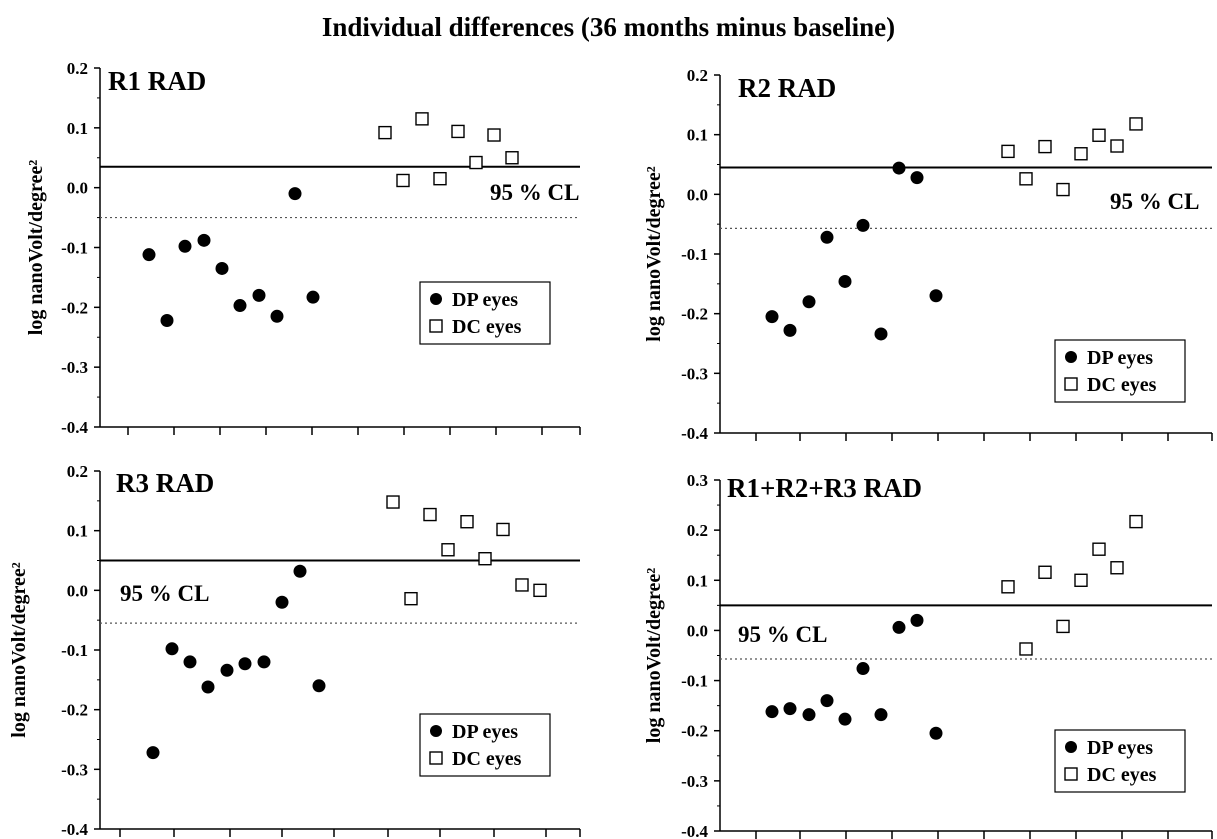 This screenshot has width=1217, height=839. I want to click on panel-title: R3 RAD, so click(165, 483).